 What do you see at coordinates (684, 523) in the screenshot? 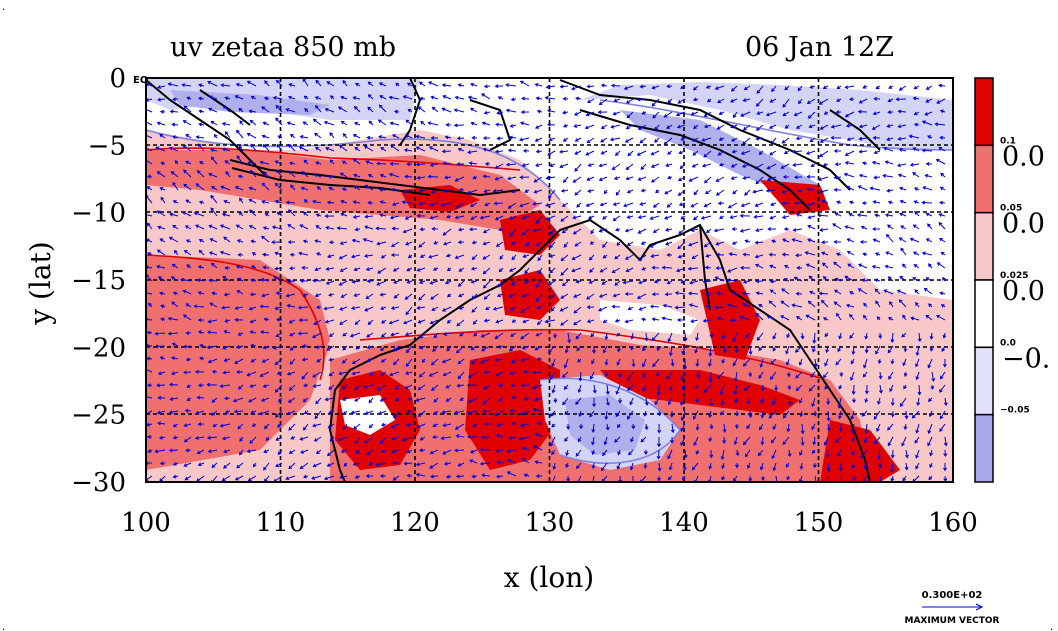
I see `x-tick-label: 140` at bounding box center [684, 523].